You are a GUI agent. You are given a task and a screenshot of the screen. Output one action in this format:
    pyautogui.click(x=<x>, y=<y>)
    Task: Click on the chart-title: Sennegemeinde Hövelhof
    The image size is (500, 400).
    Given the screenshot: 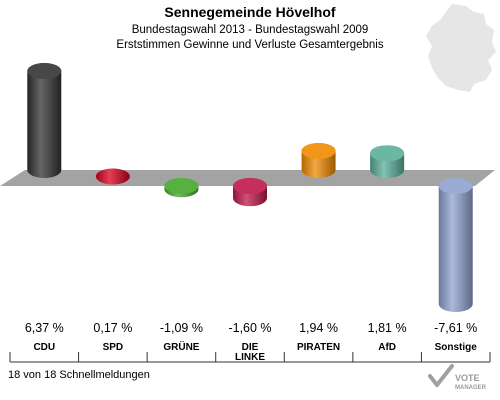 What is the action you would take?
    pyautogui.click(x=249, y=12)
    